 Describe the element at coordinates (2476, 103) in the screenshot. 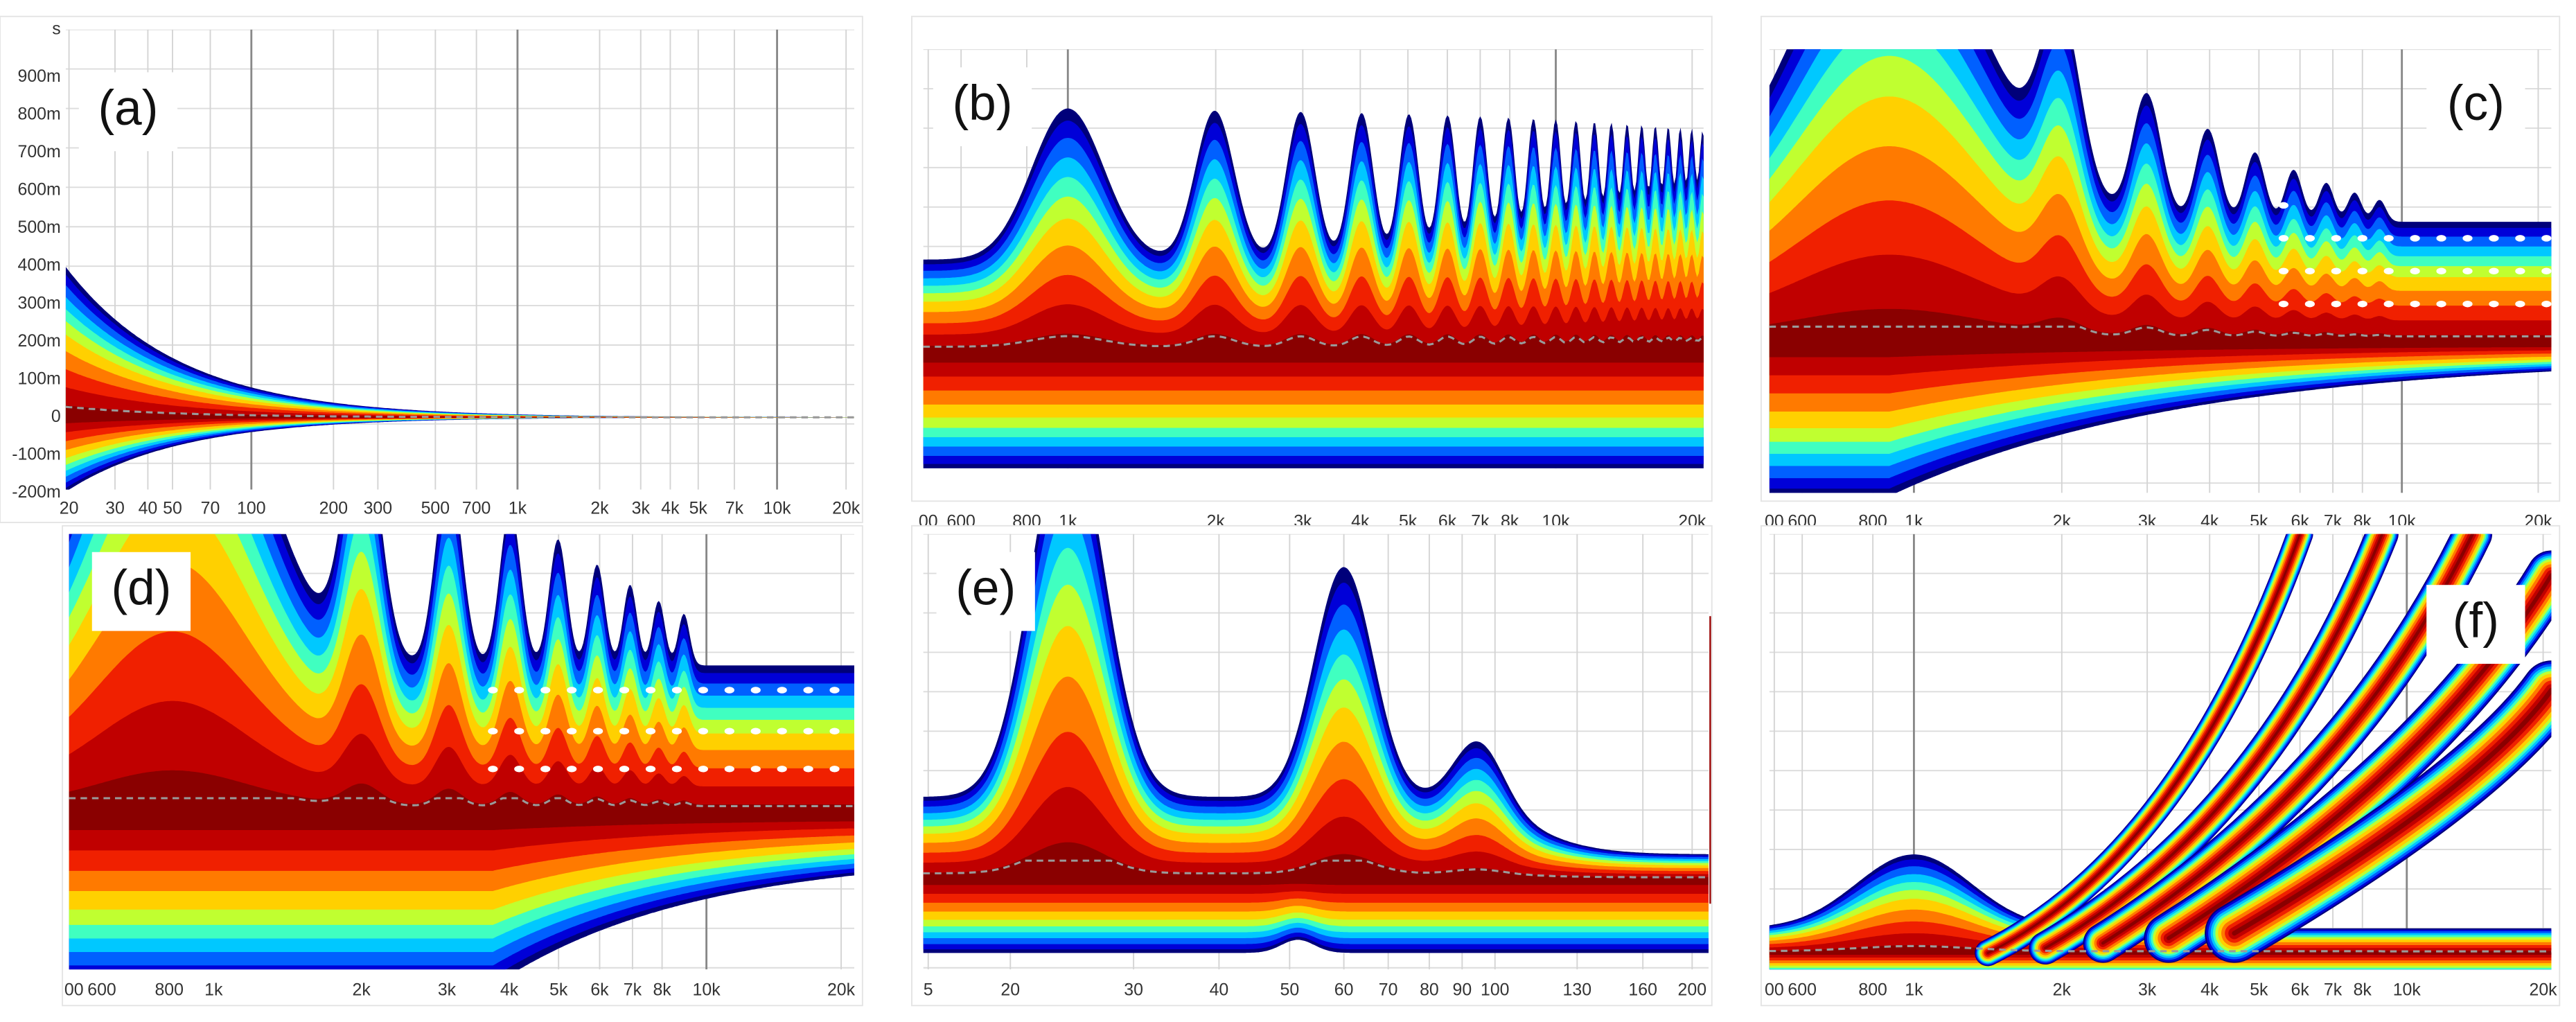

I see `panel-label: (c)` at that location.